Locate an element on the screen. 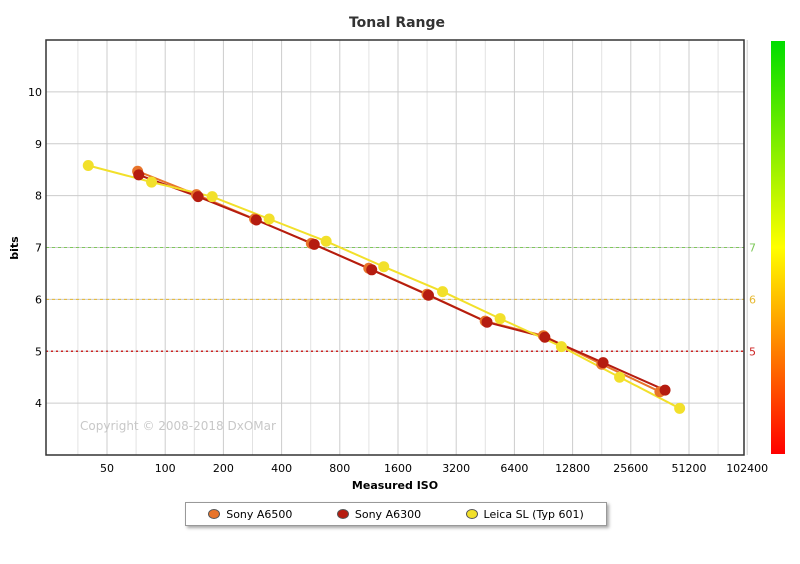 The image size is (800, 564). x-tick-label: 800 is located at coordinates (339, 468).